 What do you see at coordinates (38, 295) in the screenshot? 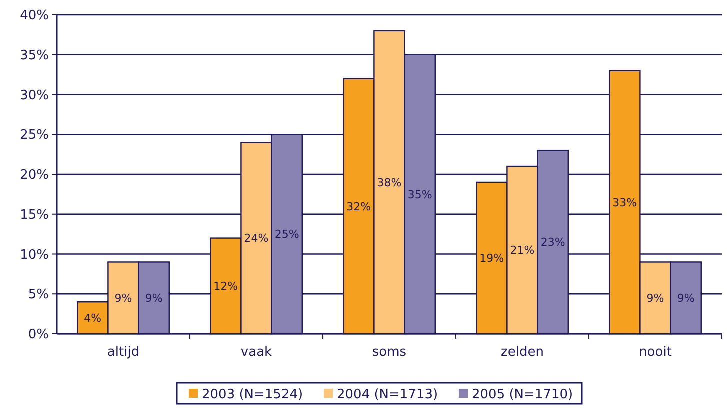
I see `y-tick-label: 5%` at bounding box center [38, 295].